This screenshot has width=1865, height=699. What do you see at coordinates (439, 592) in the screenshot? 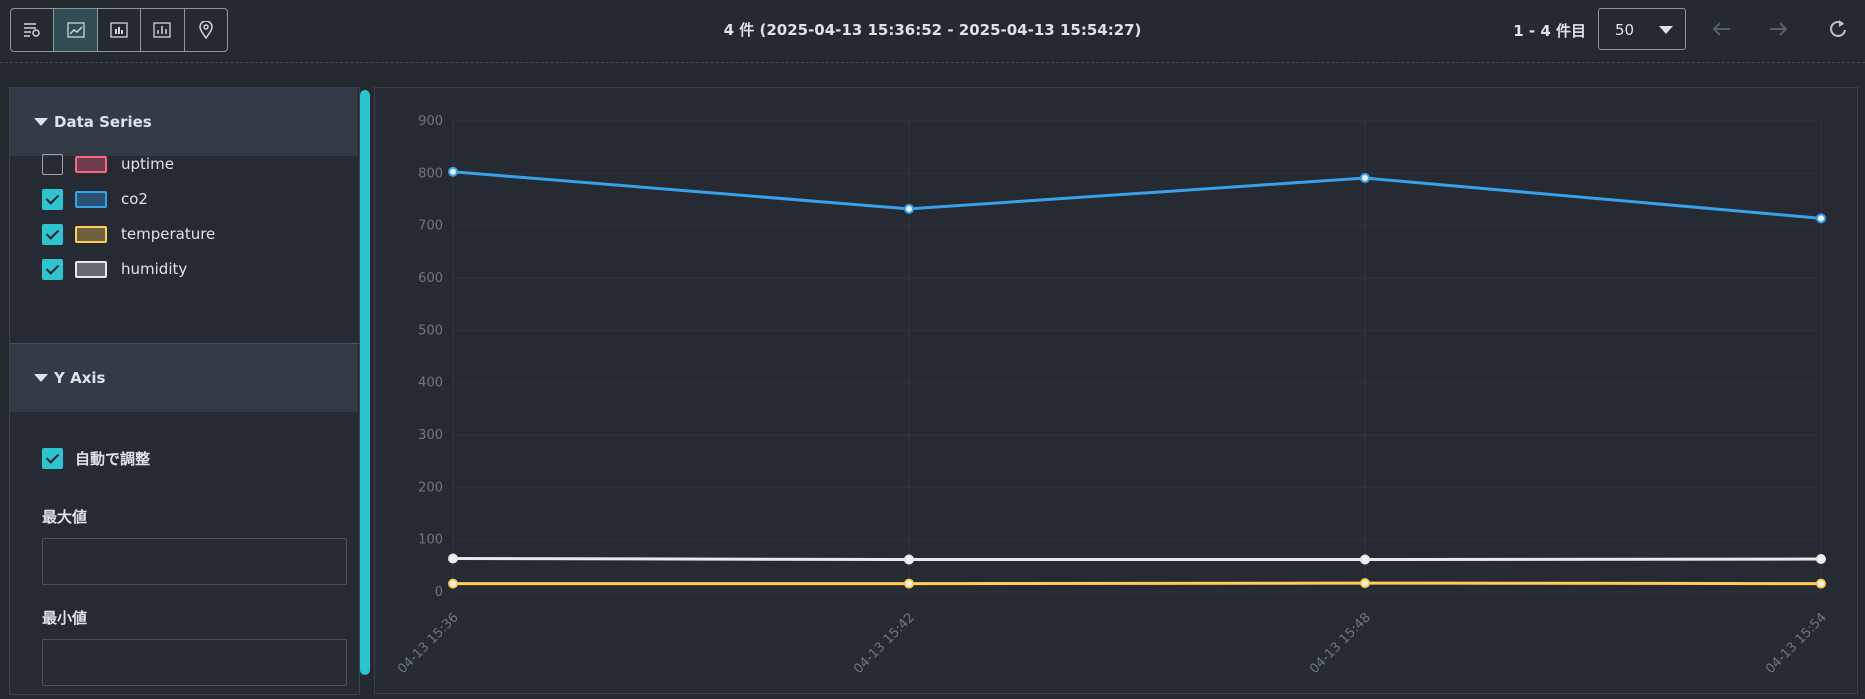
I see `y-tick-label: 0` at bounding box center [439, 592].